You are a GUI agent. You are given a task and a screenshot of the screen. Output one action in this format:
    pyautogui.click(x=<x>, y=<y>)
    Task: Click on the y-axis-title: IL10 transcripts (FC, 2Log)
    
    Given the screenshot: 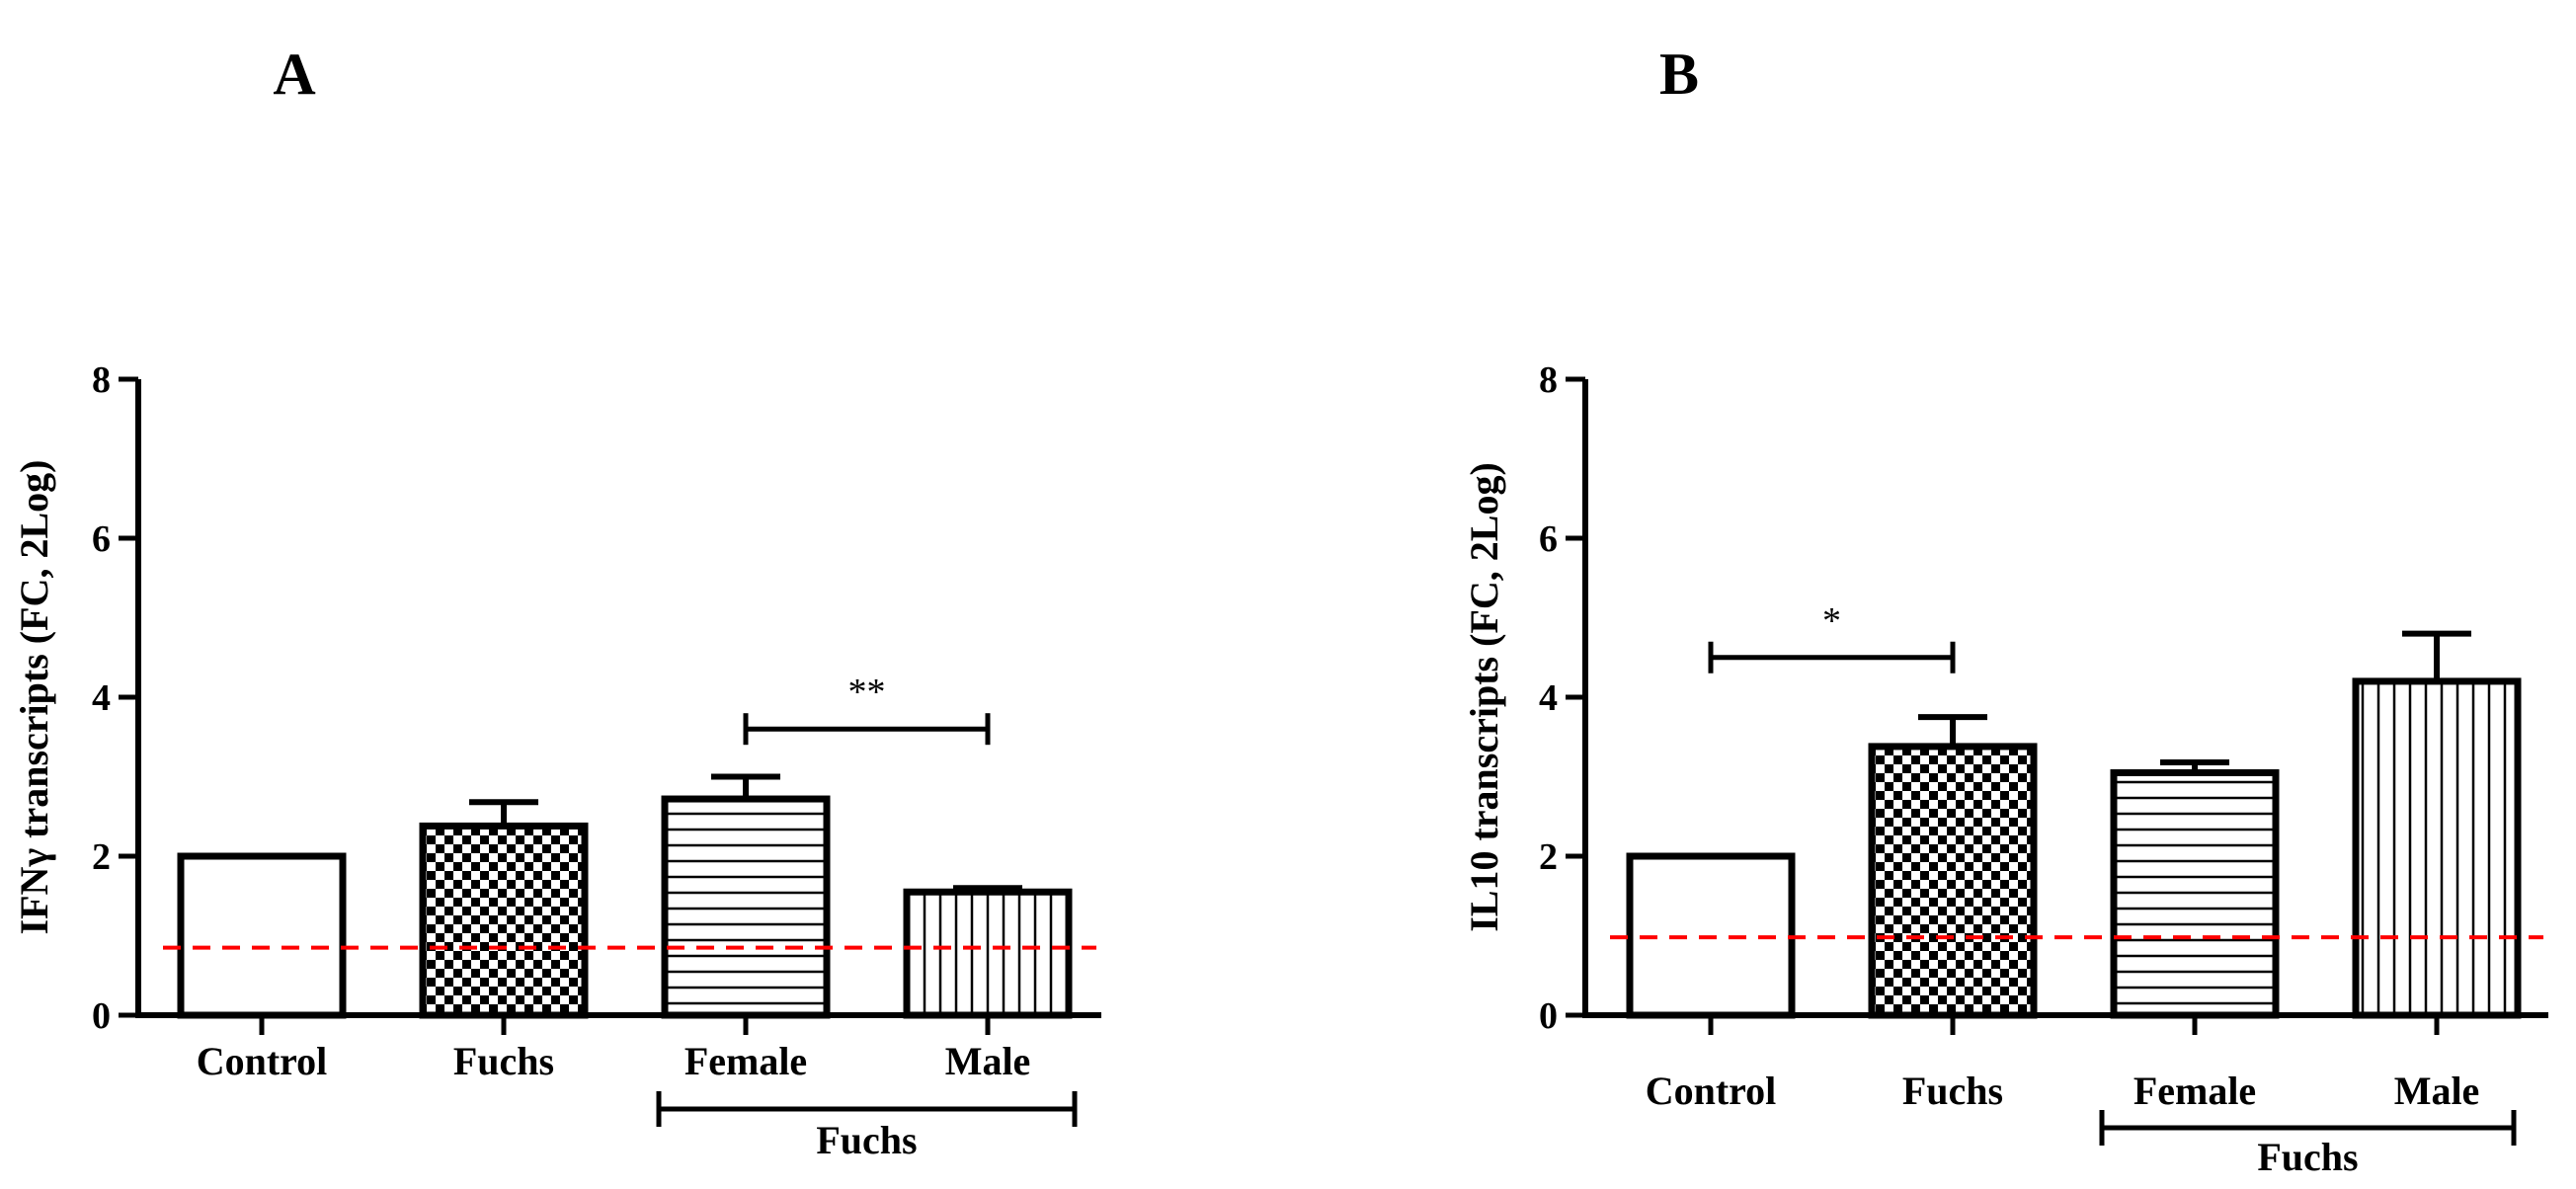 What is the action you would take?
    pyautogui.click(x=1484, y=697)
    